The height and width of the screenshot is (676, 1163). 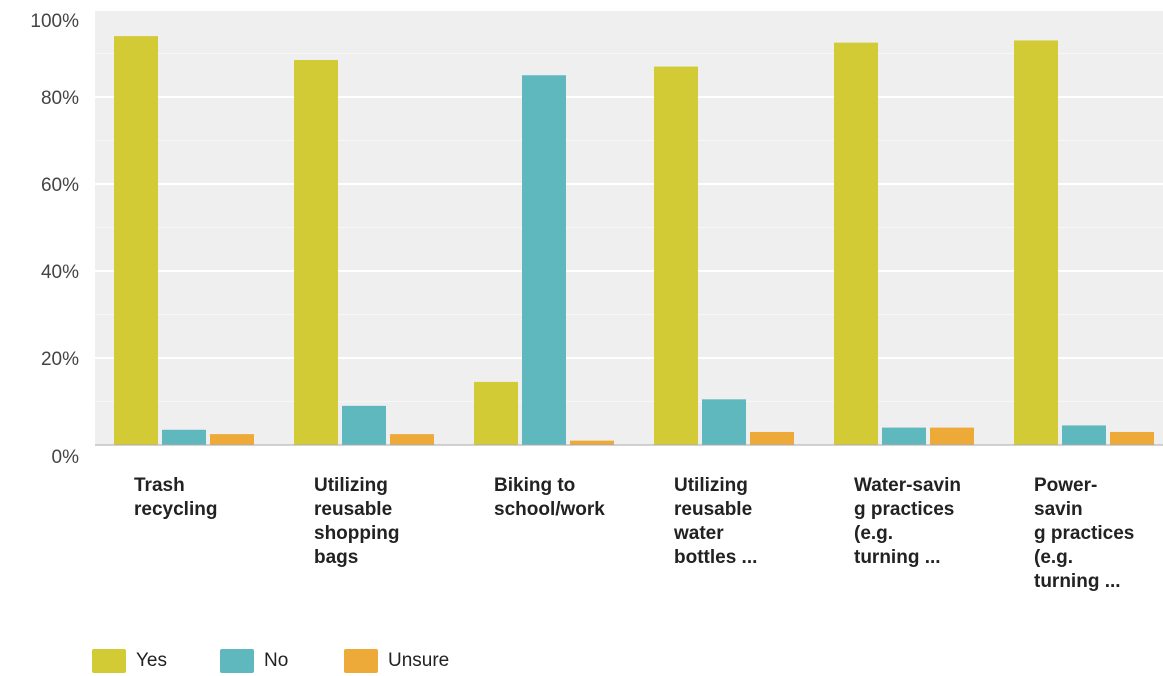 I want to click on y-tick-label: 40%, so click(x=60, y=272).